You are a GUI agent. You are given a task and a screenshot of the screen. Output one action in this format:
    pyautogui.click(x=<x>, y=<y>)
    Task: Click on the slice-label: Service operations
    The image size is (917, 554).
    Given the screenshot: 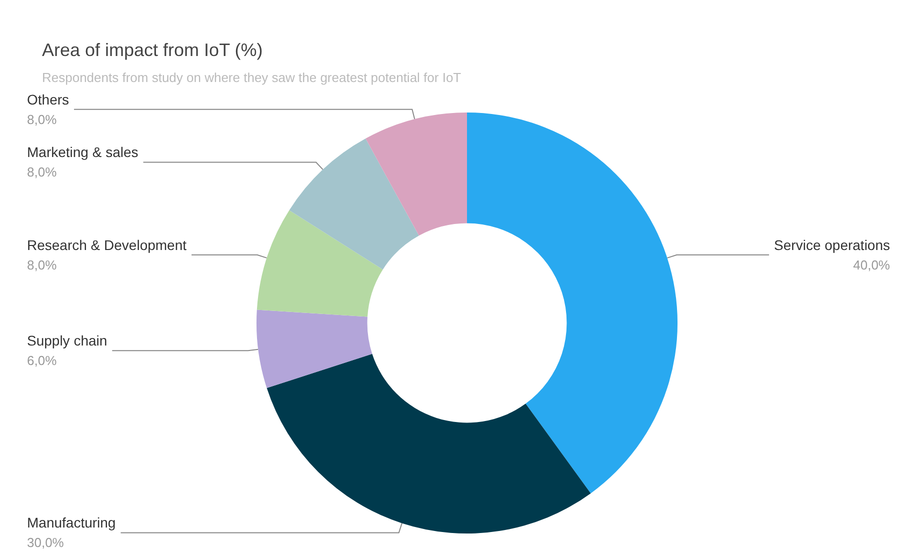 What is the action you would take?
    pyautogui.click(x=832, y=244)
    